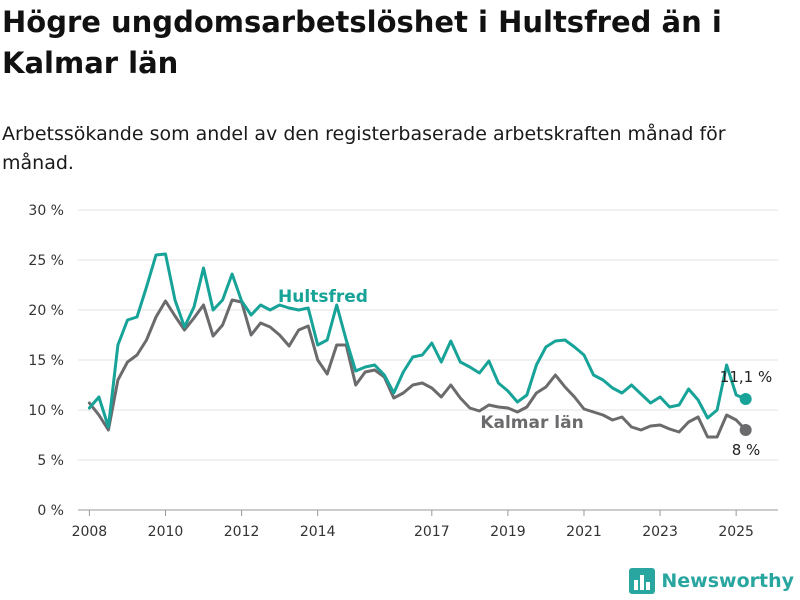 The width and height of the screenshot is (800, 600). What do you see at coordinates (46, 211) in the screenshot?
I see `y-tick-label: 30 %` at bounding box center [46, 211].